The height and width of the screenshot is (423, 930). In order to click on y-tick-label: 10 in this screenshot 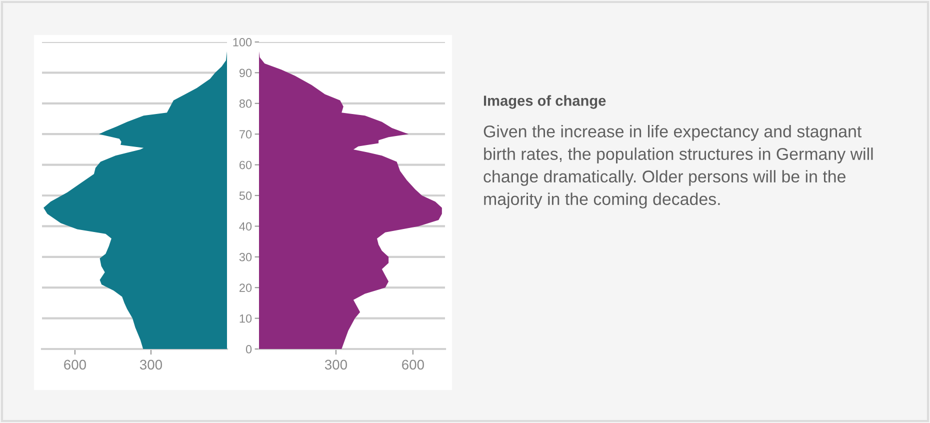, I will do `click(246, 318)`.